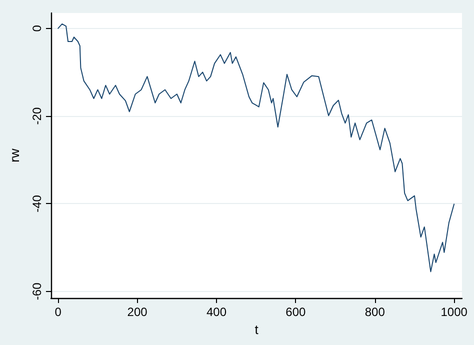  I want to click on x-axis-title: t, so click(256, 329).